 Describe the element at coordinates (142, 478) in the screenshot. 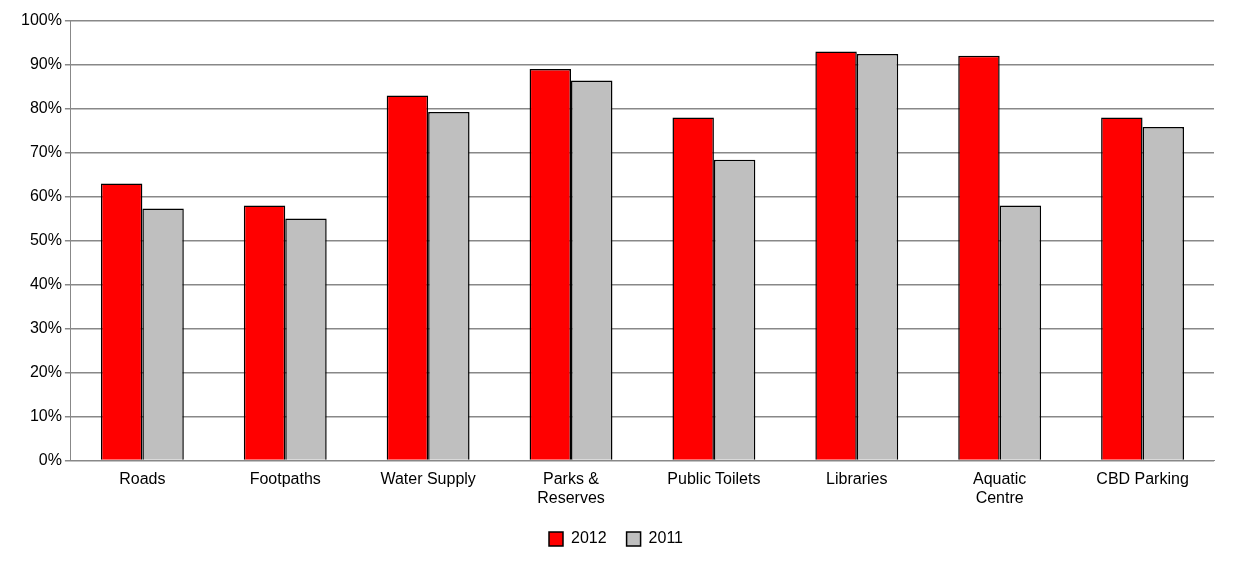

I see `x-tick-label: Roads` at that location.